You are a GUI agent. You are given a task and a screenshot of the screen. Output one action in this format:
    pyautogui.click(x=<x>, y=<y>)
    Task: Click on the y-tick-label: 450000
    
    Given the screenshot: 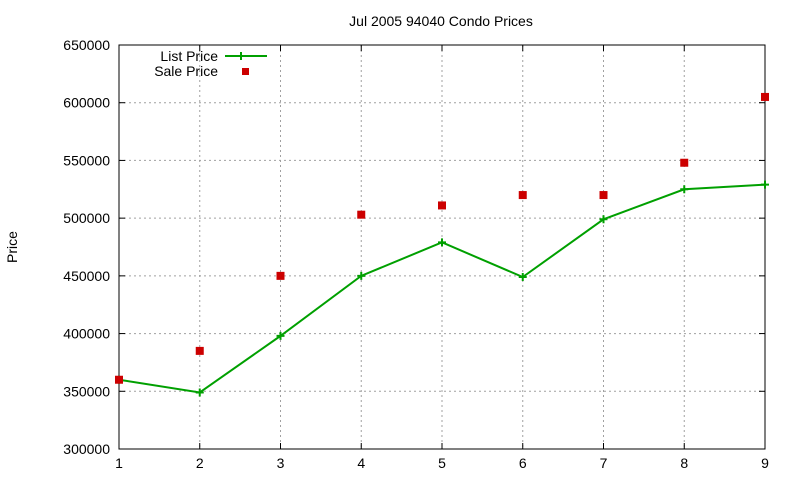 What is the action you would take?
    pyautogui.click(x=86, y=276)
    